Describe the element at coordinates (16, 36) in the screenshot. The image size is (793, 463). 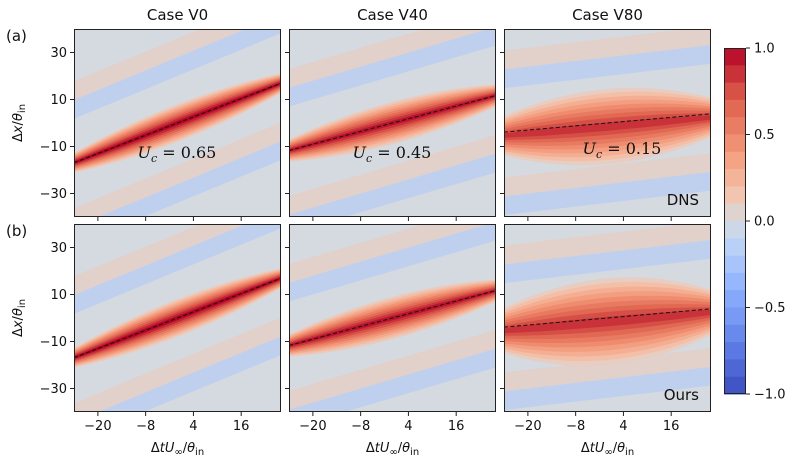
I see `panel-label: (a)` at that location.